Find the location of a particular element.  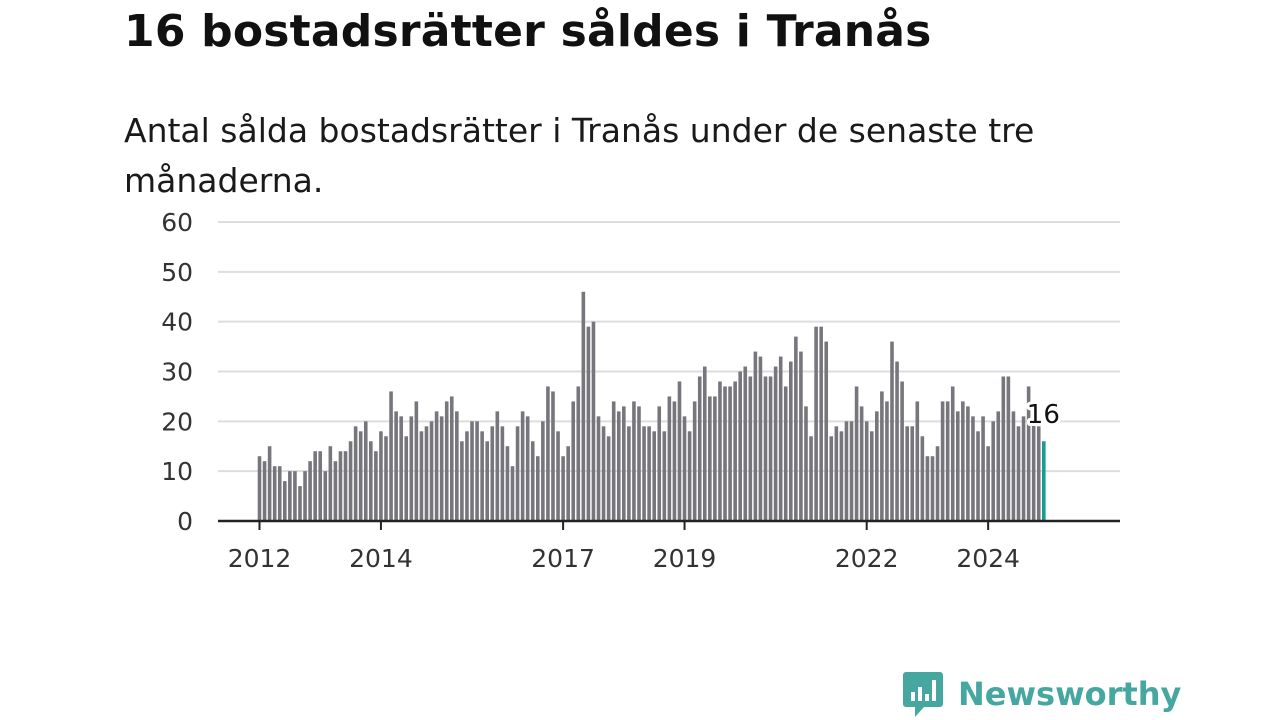

y-tick-label: 0 is located at coordinates (185, 521).